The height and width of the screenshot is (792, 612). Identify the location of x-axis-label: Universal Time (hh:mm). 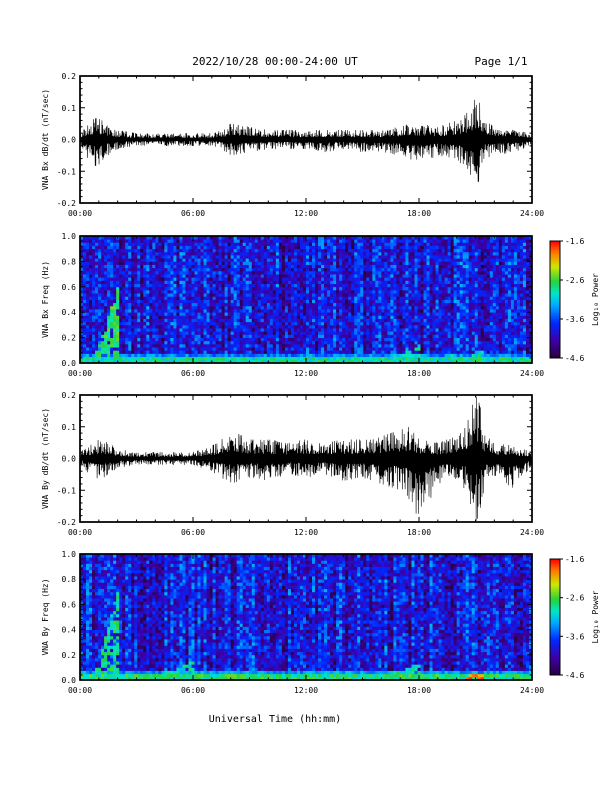
(275, 719).